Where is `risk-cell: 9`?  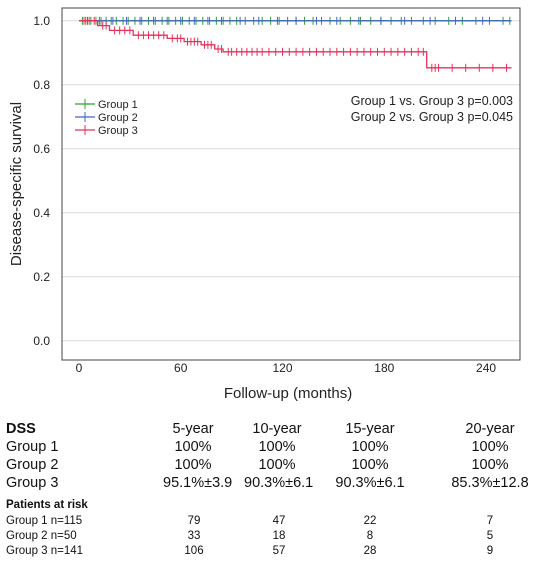 risk-cell: 9 is located at coordinates (490, 551).